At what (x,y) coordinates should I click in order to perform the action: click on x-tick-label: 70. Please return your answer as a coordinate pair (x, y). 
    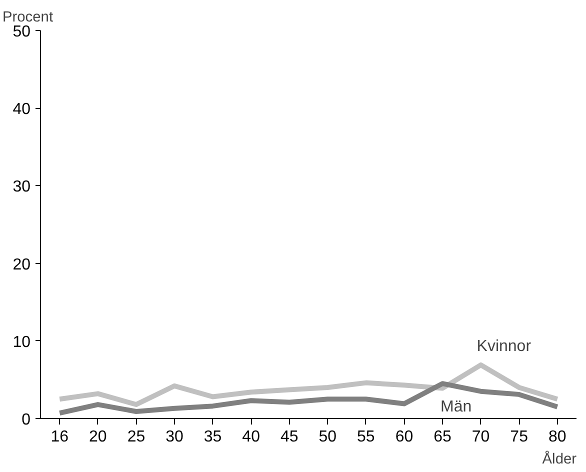
    Looking at the image, I should click on (481, 437).